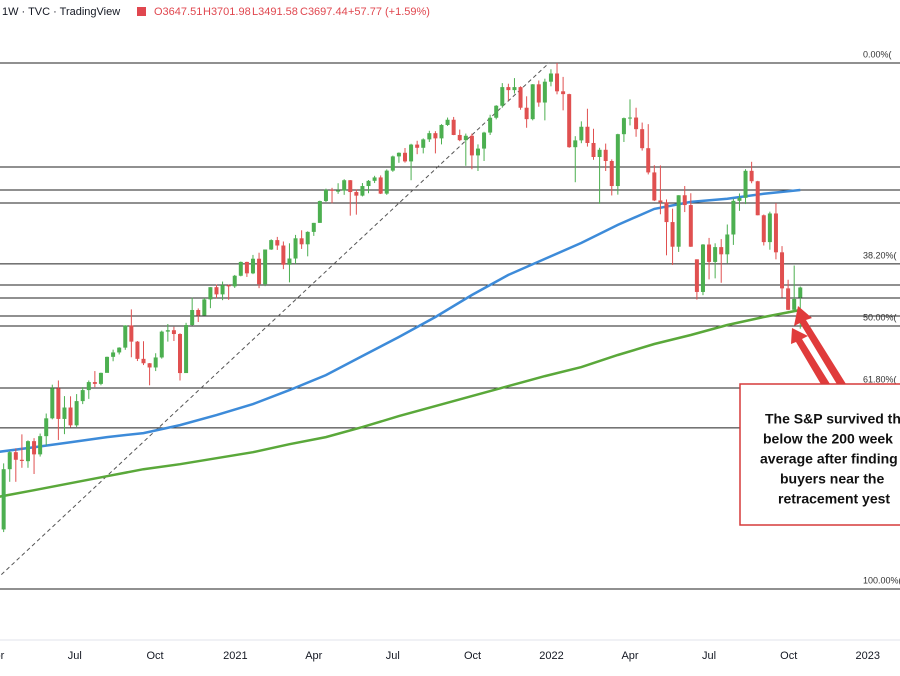  I want to click on annotation-text: average after finding, so click(829, 459).